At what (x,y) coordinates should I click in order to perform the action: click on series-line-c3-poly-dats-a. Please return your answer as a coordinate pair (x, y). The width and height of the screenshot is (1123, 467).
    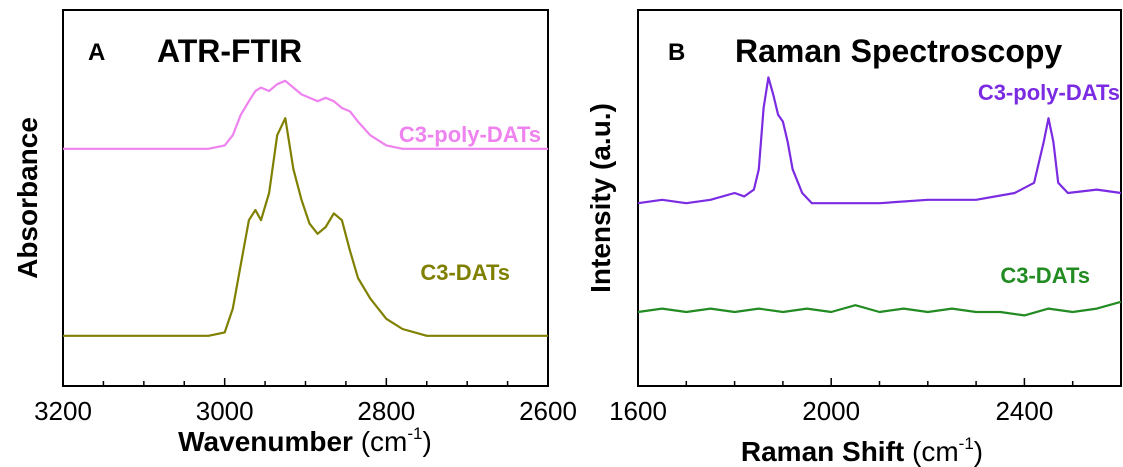
    Looking at the image, I should click on (305, 114).